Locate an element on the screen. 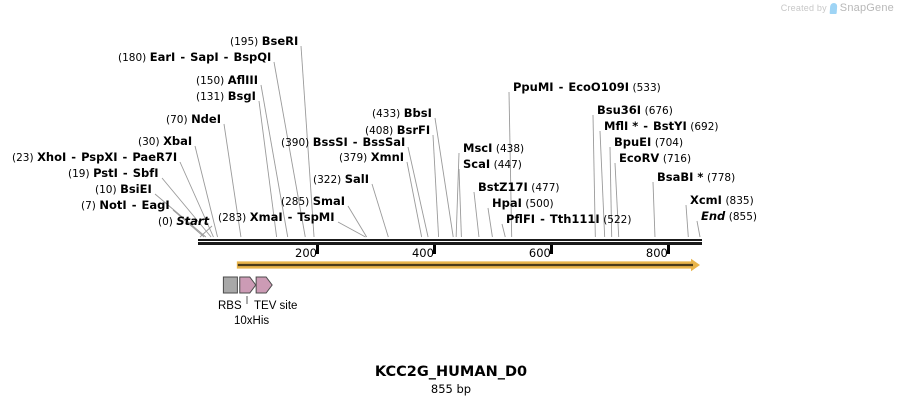  site-label-s7: (7) NotI - EagI is located at coordinates (125, 205).